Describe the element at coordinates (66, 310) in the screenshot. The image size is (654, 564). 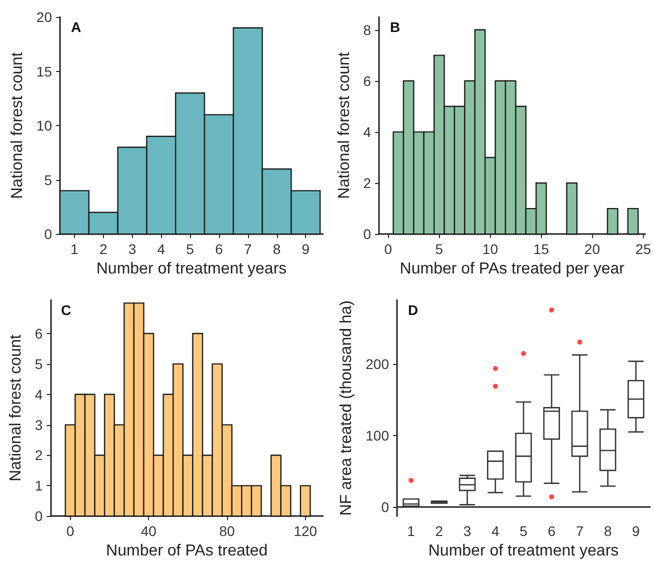
I see `chart-title: C` at that location.